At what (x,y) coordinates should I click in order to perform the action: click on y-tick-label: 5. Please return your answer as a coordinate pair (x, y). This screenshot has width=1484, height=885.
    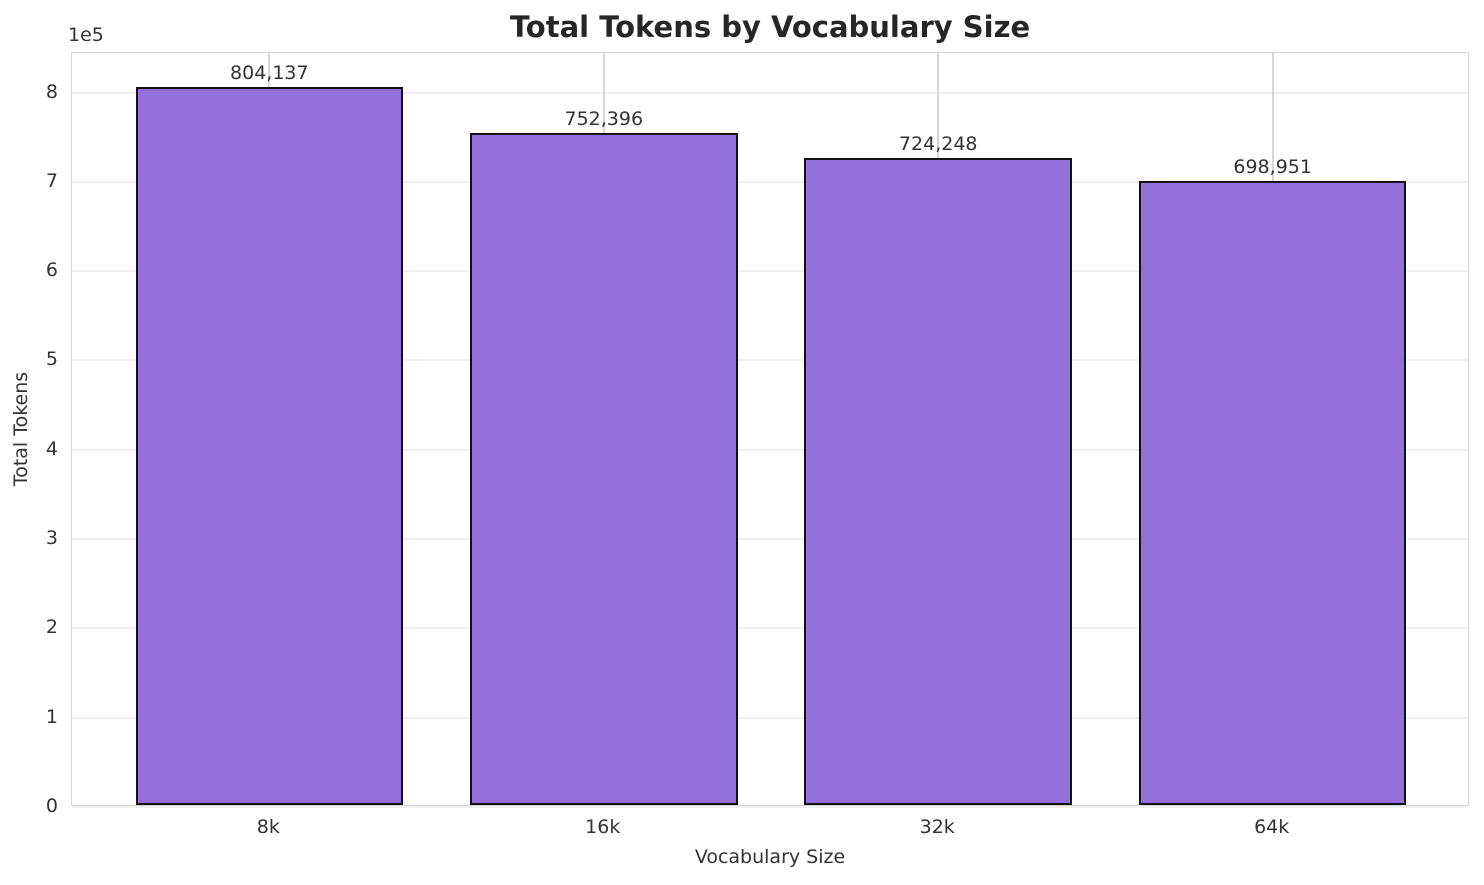
    Looking at the image, I should click on (51, 359).